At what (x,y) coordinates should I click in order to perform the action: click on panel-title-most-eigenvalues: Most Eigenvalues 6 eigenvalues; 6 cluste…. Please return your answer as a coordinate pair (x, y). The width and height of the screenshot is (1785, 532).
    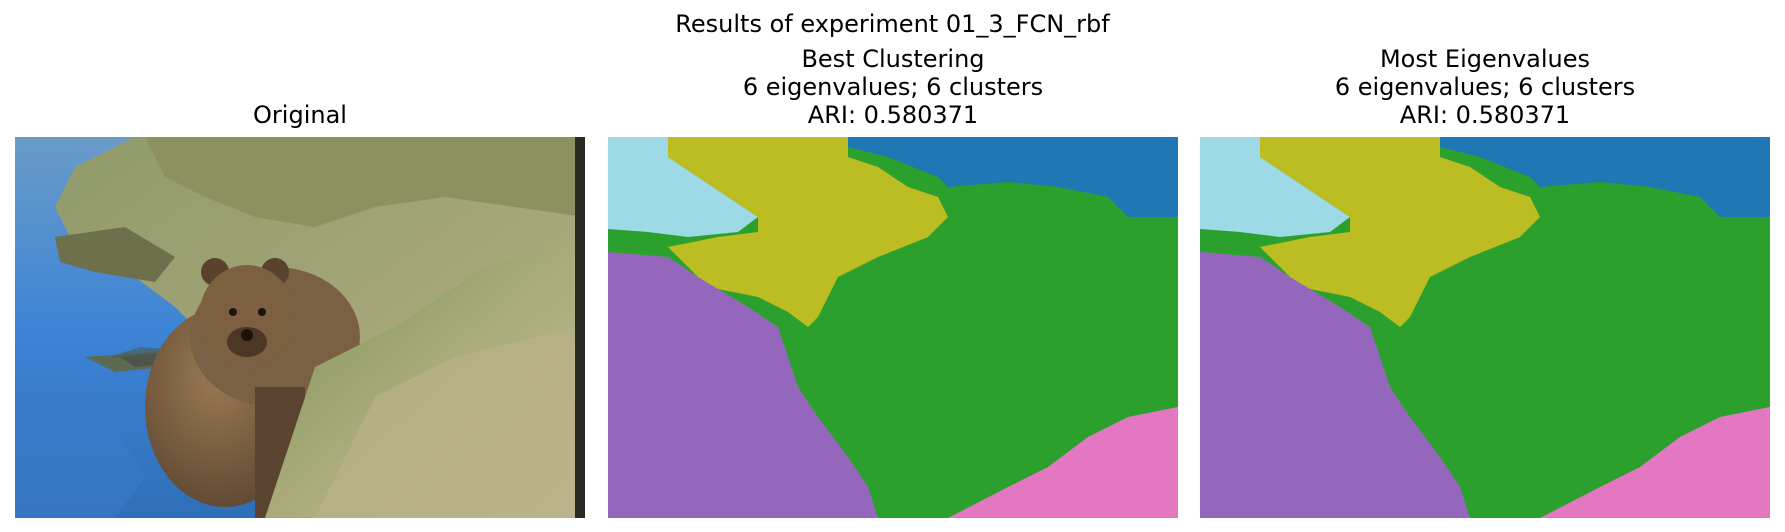
    Looking at the image, I should click on (1485, 87).